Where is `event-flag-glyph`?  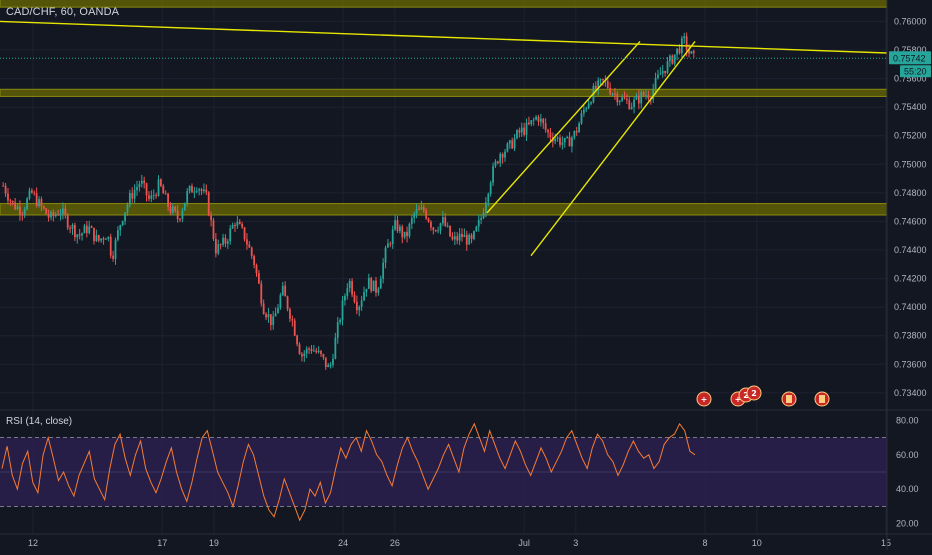
event-flag-glyph is located at coordinates (822, 399).